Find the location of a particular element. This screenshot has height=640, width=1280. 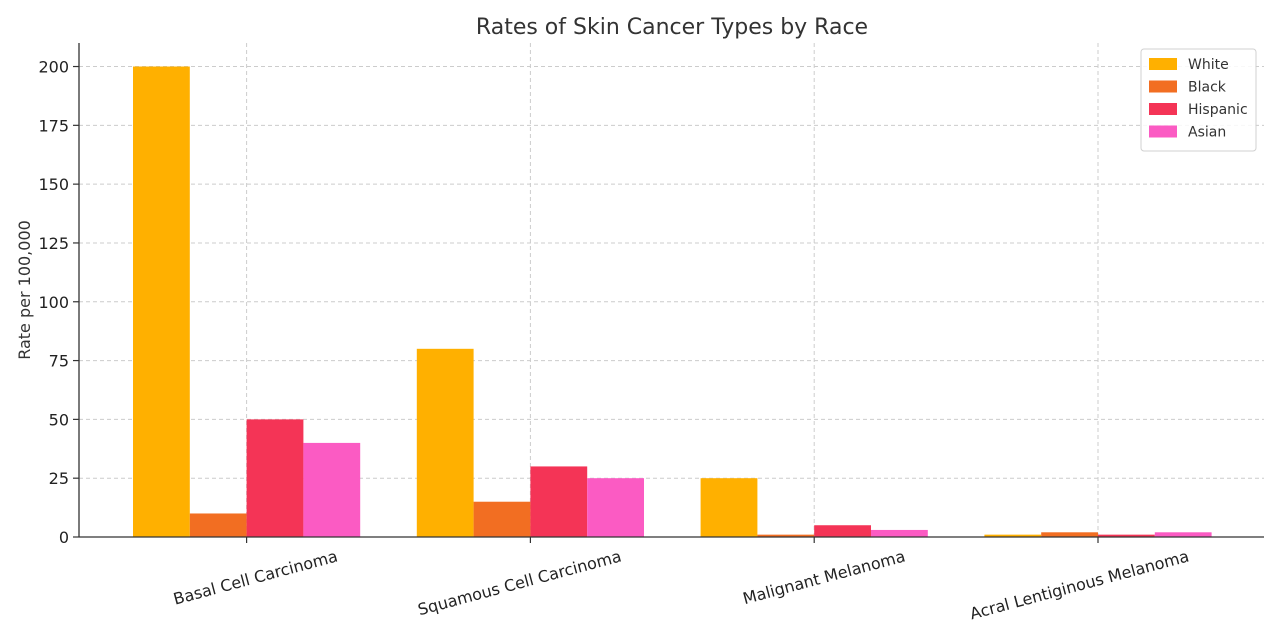

y-tick-label: 200 is located at coordinates (53, 67).